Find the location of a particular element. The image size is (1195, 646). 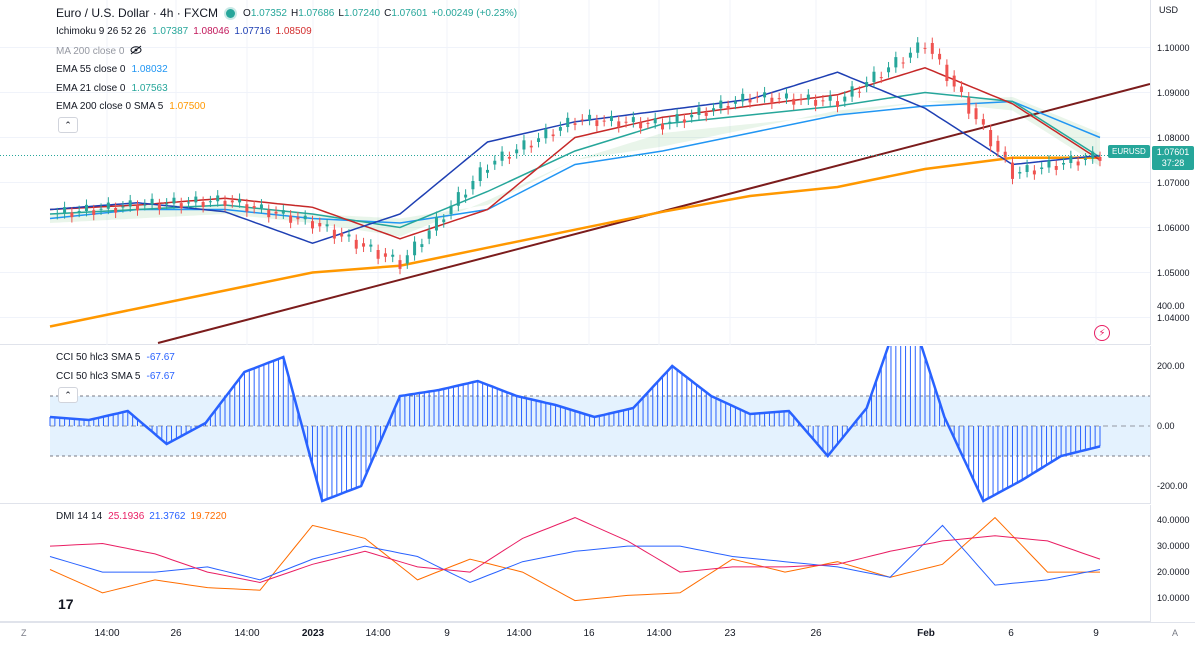

axis-tick-label: 200.00 is located at coordinates (1171, 366).